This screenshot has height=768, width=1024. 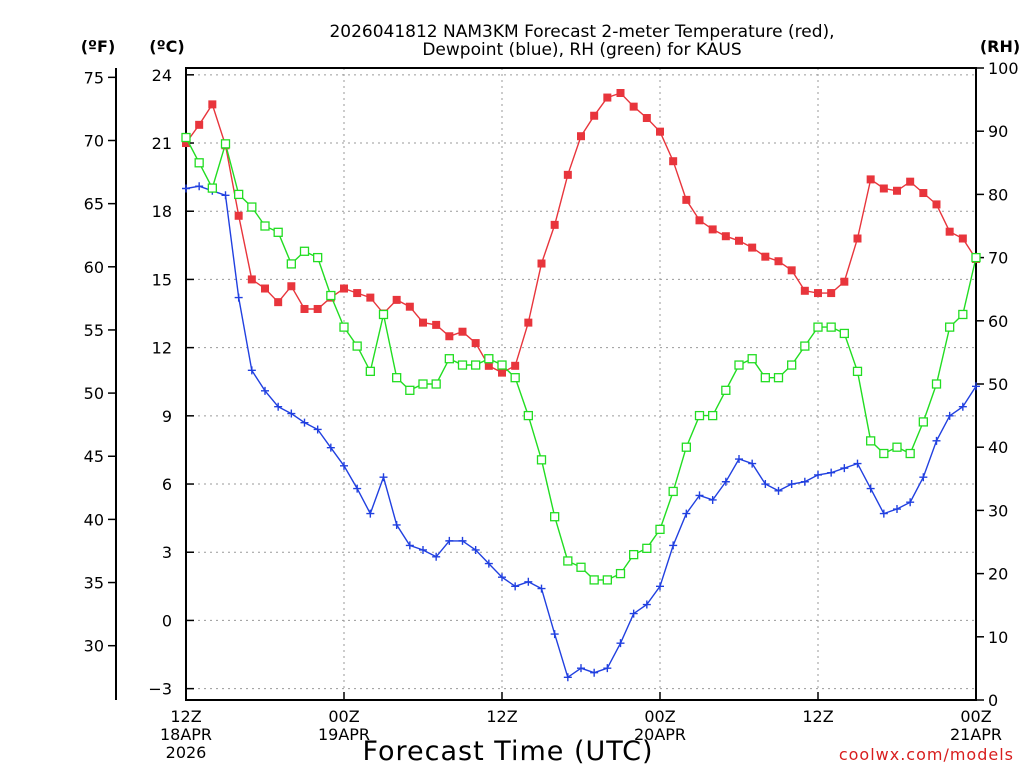 I want to click on celsius-tick-label: 15, so click(x=162, y=279).